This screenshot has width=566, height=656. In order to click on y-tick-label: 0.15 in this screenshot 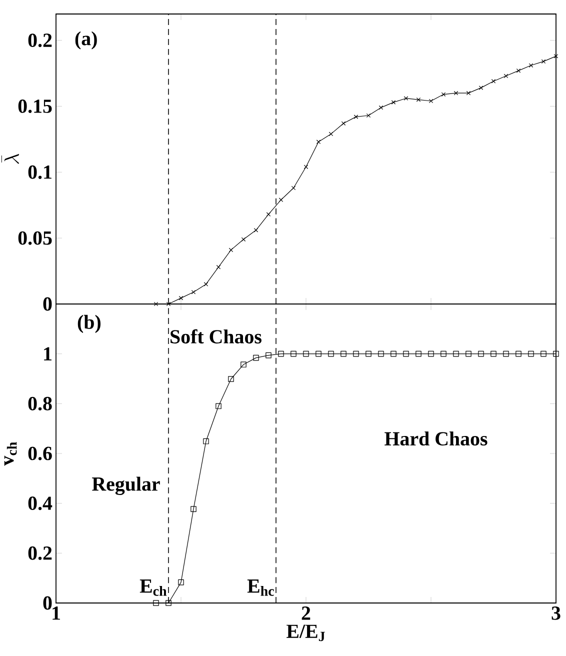, I will do `click(35, 107)`.